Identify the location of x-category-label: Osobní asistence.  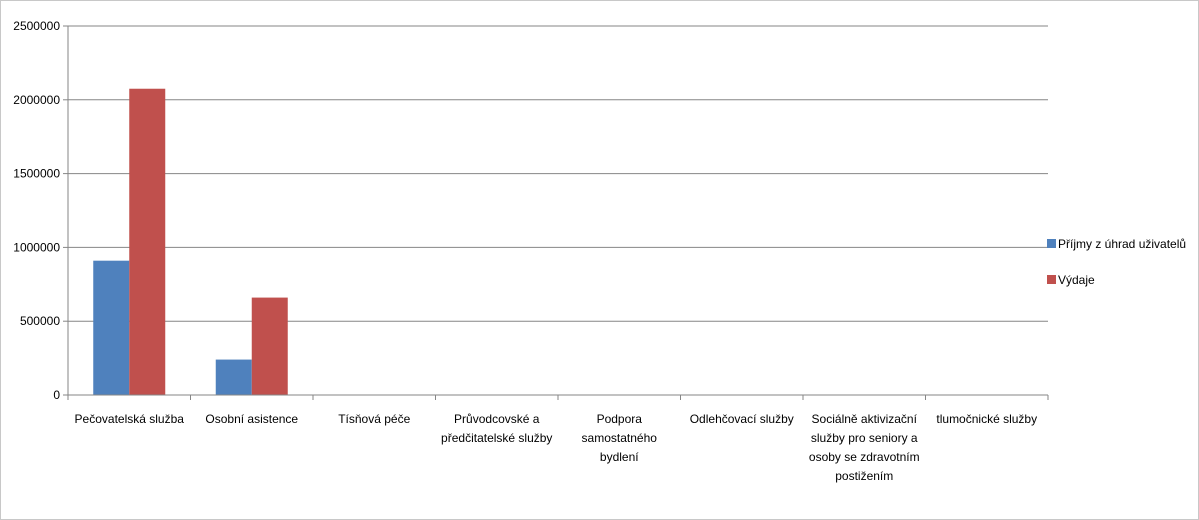
(251, 419).